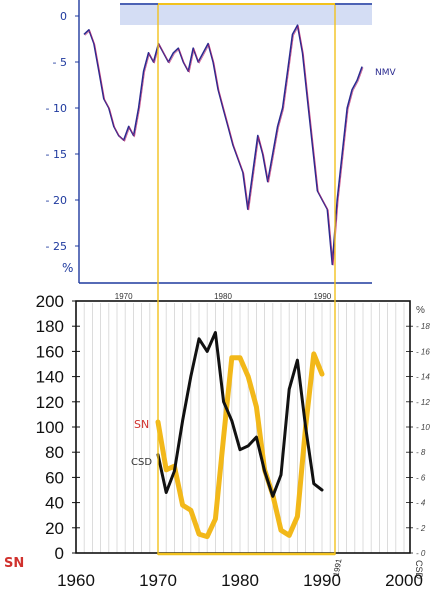 The height and width of the screenshot is (590, 432). Describe the element at coordinates (50, 427) in the screenshot. I see `left-y-tick-label: 100` at that location.